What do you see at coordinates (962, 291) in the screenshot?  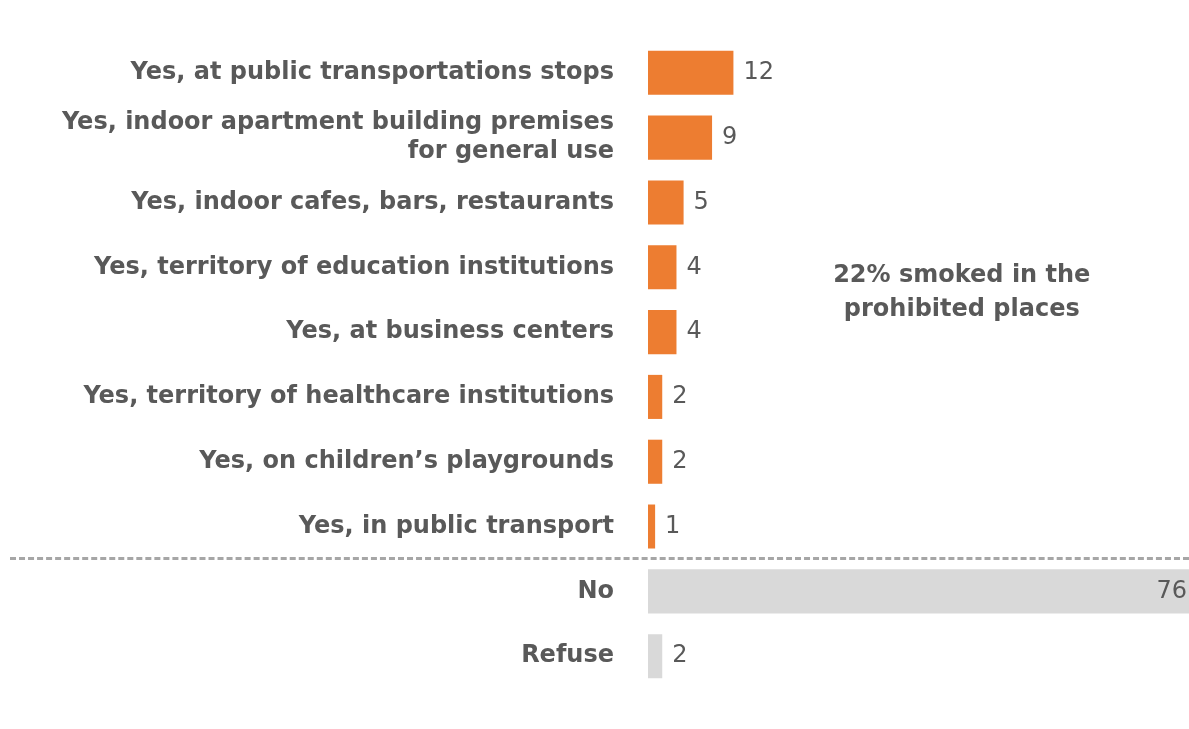 I see `annotation: 22% smoked in the prohibited places` at bounding box center [962, 291].